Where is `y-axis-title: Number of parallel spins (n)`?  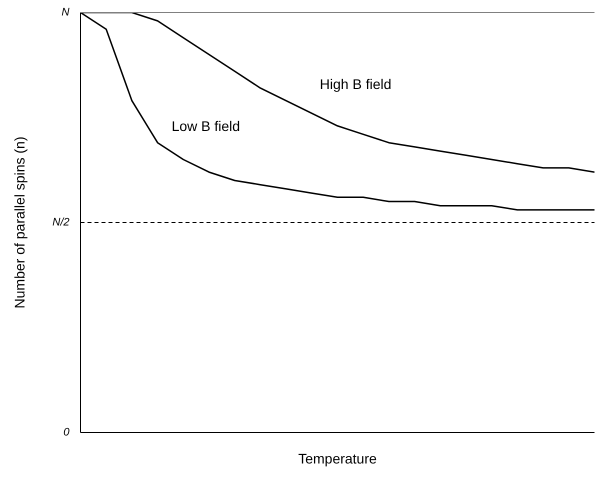
y-axis-title: Number of parallel spins (n) is located at coordinates (19, 222).